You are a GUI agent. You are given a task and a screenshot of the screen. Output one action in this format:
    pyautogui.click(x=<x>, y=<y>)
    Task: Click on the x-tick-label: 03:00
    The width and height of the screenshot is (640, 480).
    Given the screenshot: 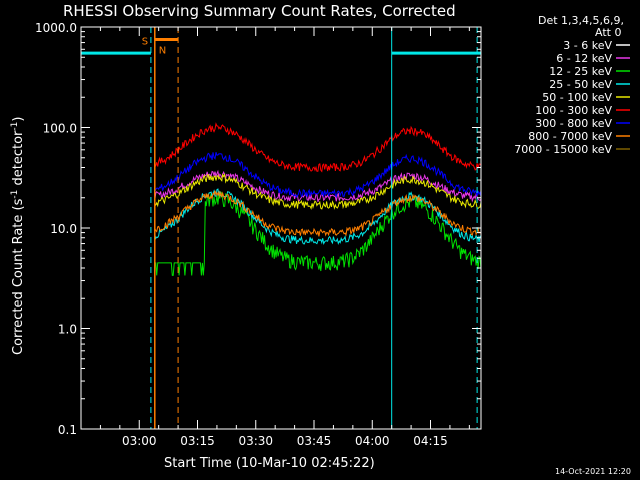 What is the action you would take?
    pyautogui.click(x=139, y=441)
    